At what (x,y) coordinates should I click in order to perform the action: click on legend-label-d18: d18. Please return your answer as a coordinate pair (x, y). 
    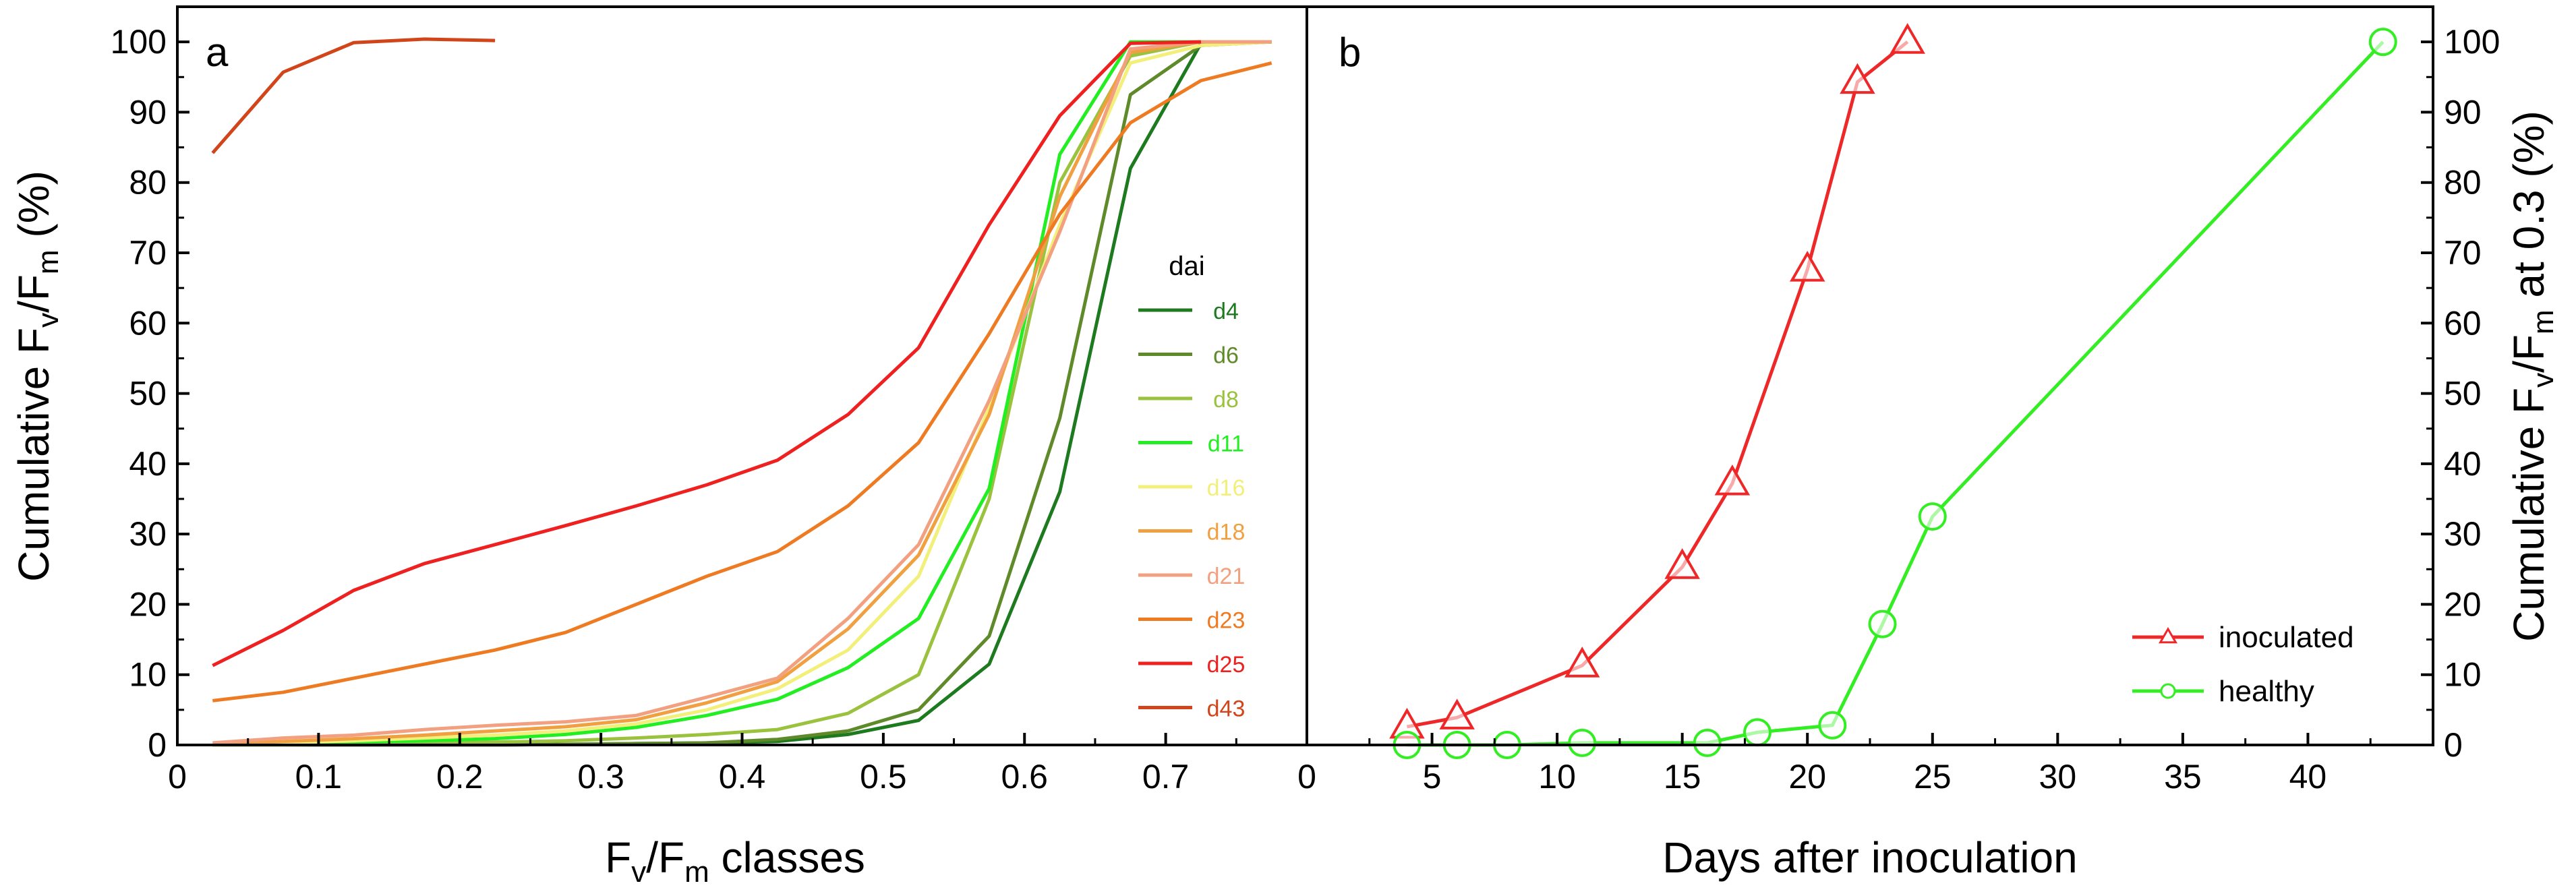
    Looking at the image, I should click on (1226, 532).